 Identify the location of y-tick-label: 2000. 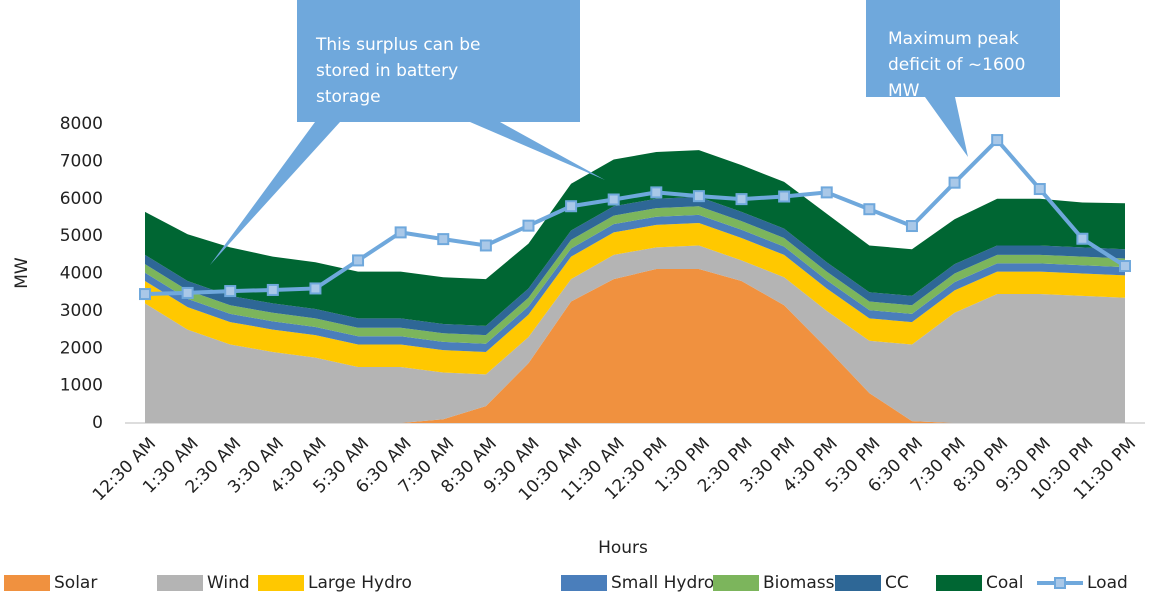
(81, 348).